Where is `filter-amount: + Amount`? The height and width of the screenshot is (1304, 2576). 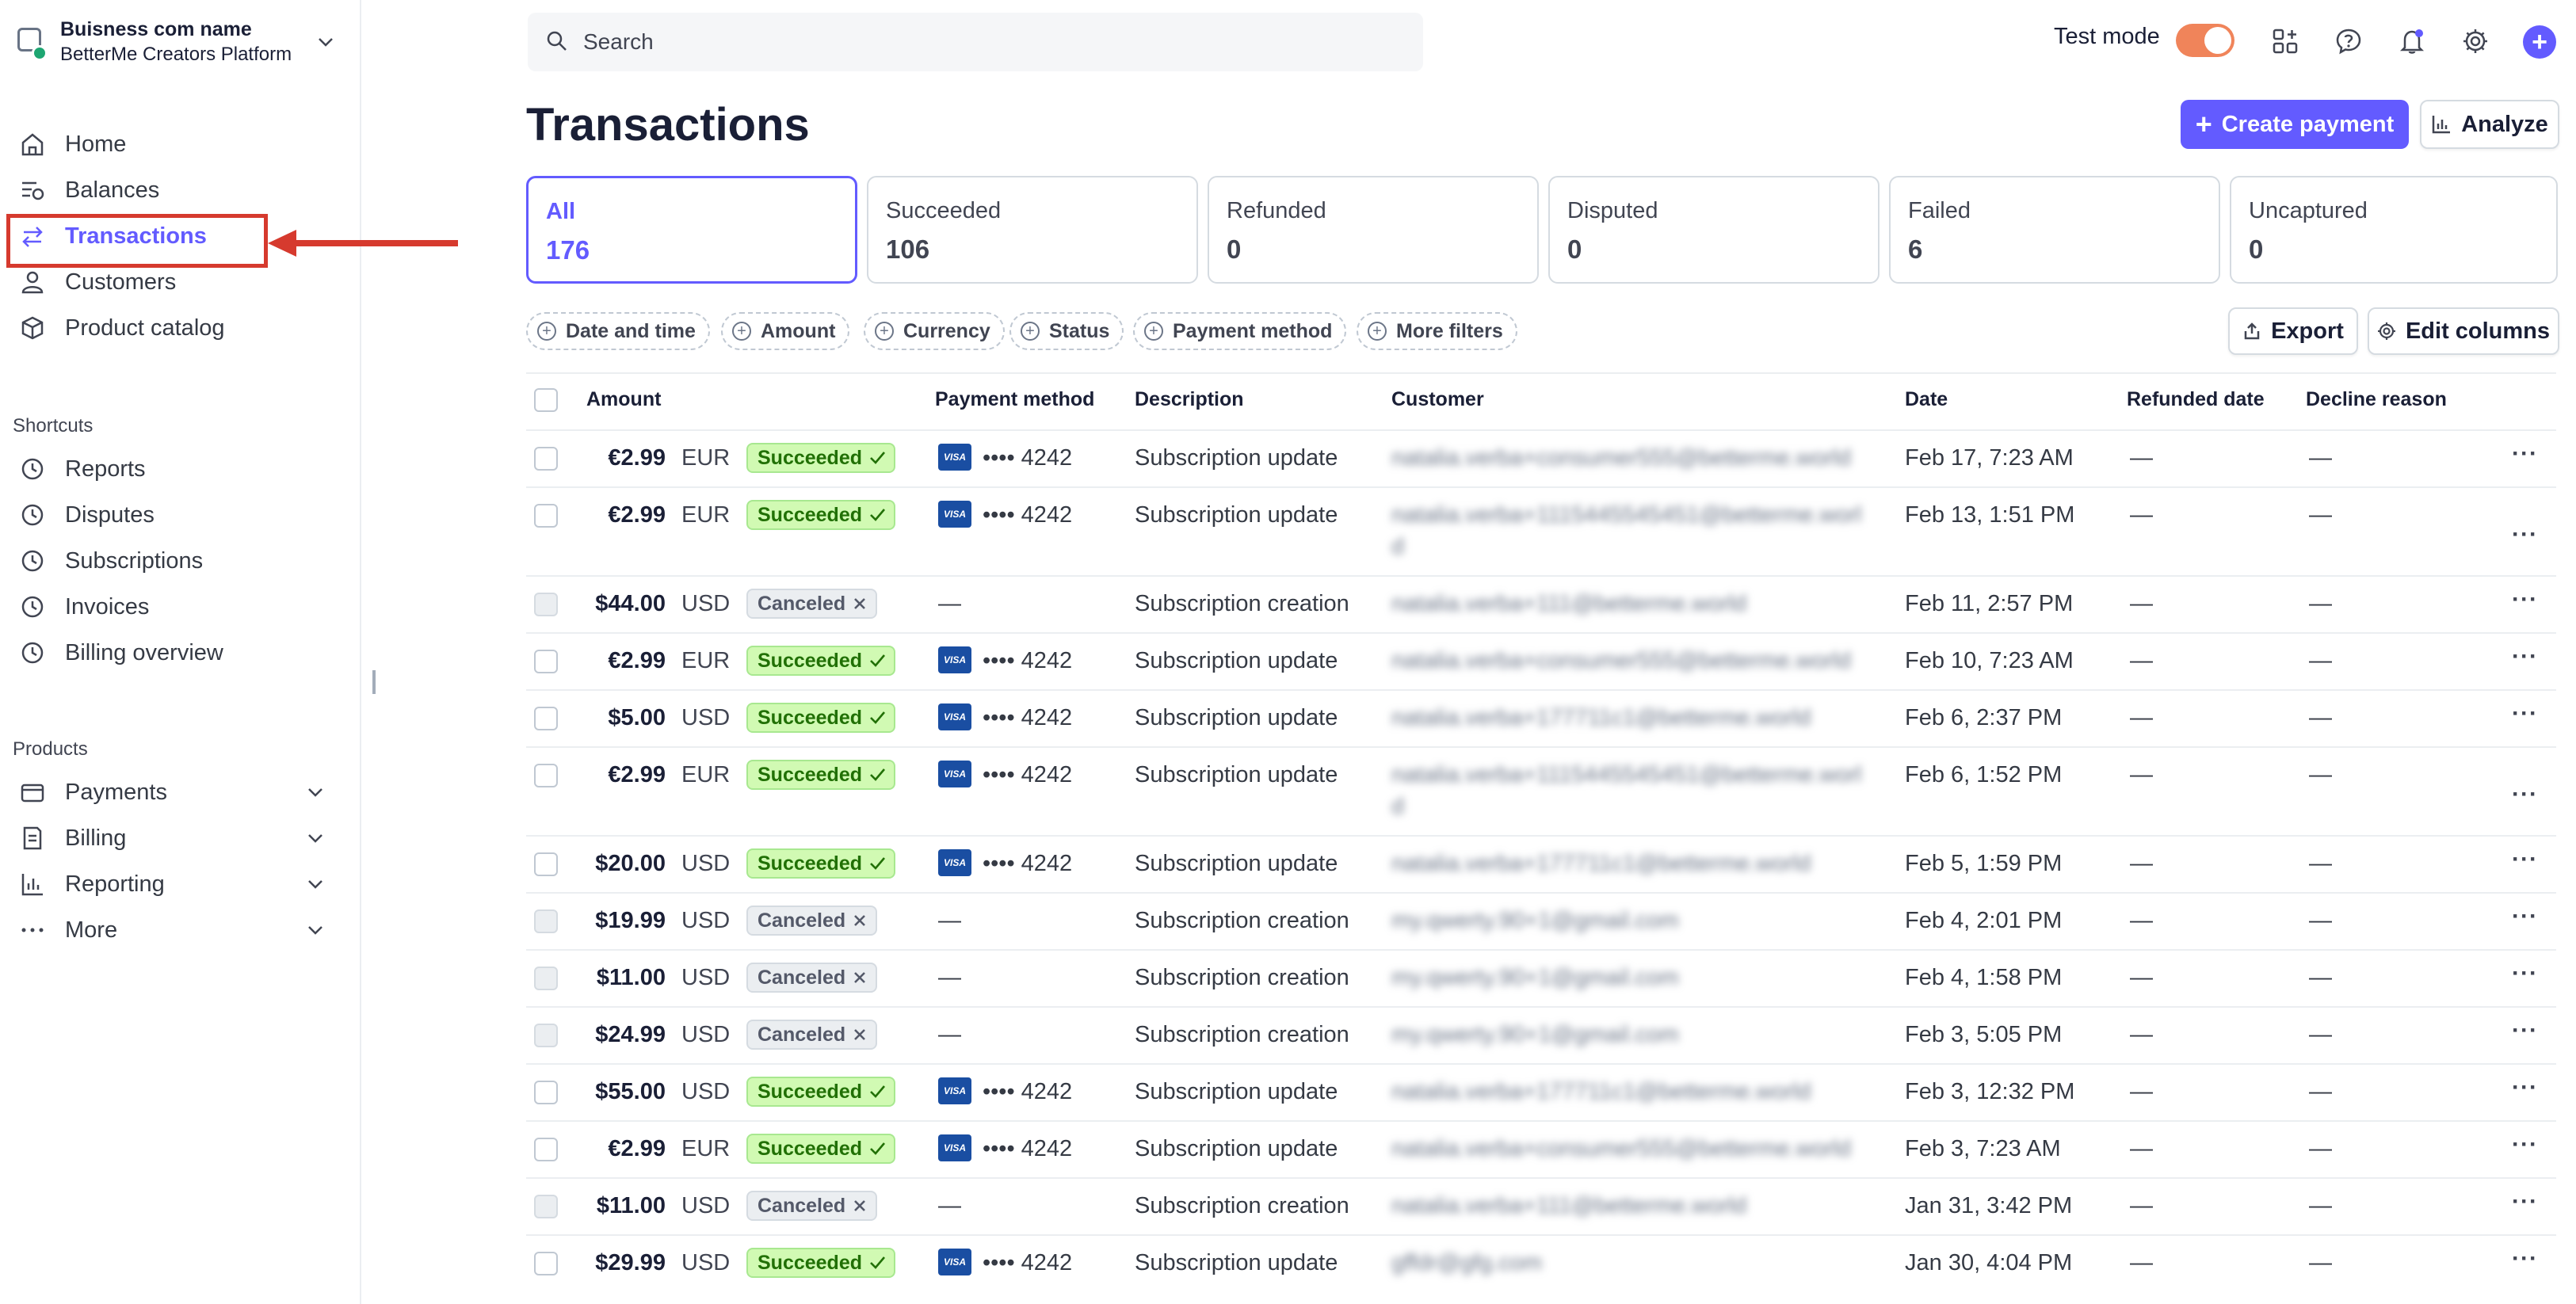
filter-amount: + Amount is located at coordinates (785, 331).